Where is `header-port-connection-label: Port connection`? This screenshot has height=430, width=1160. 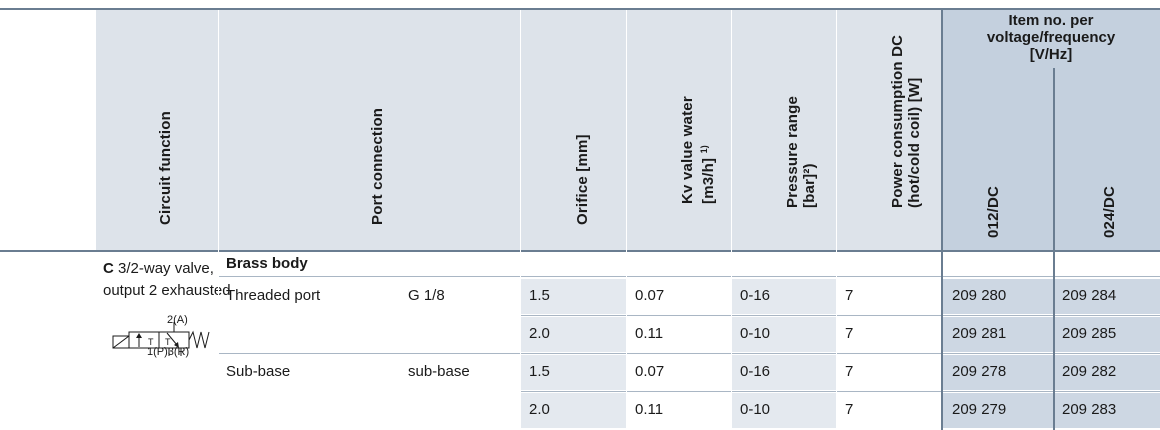
header-port-connection-label: Port connection is located at coordinates (377, 166).